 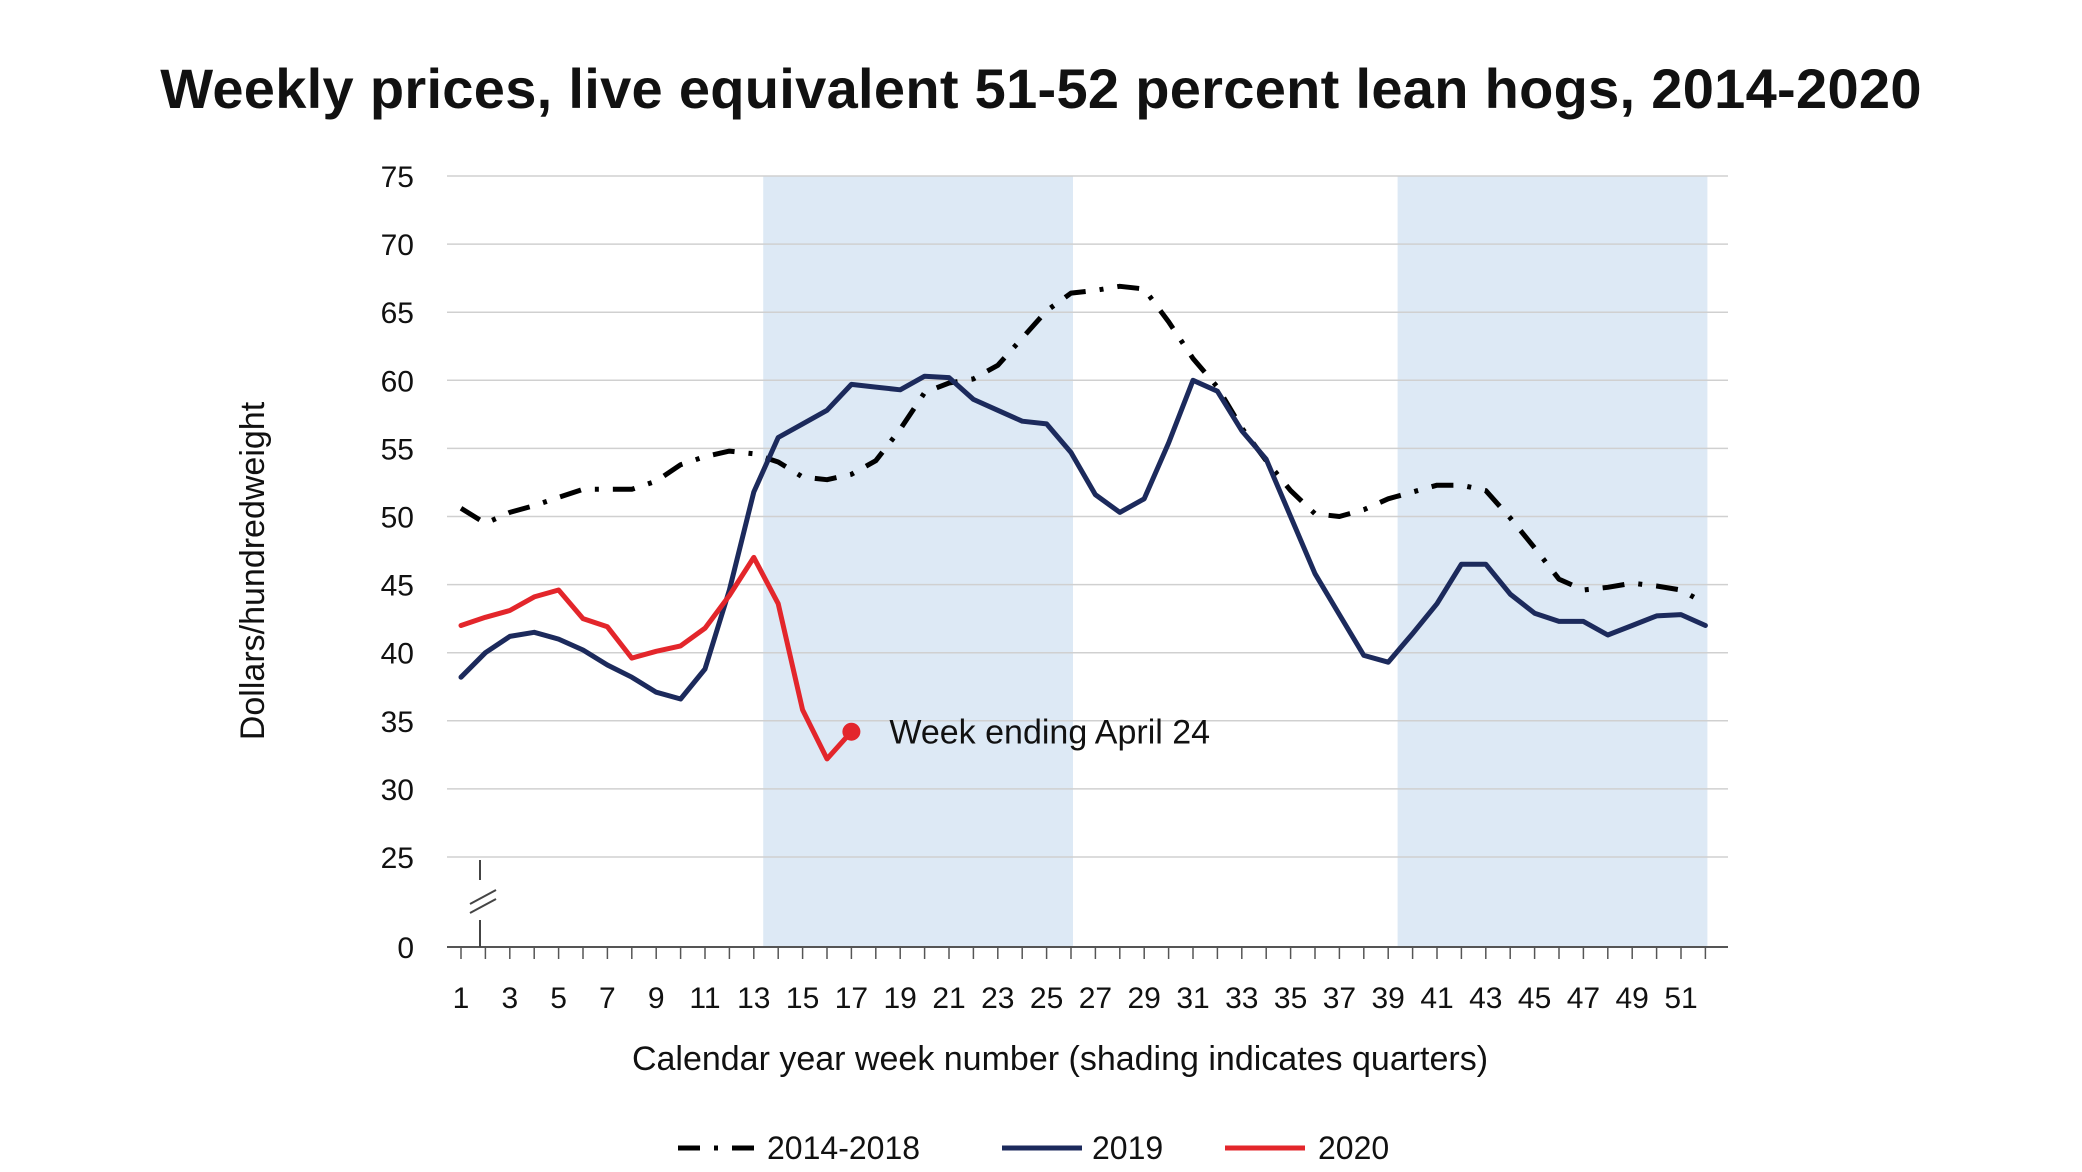 What do you see at coordinates (1436, 998) in the screenshot?
I see `x-tick-label: 41` at bounding box center [1436, 998].